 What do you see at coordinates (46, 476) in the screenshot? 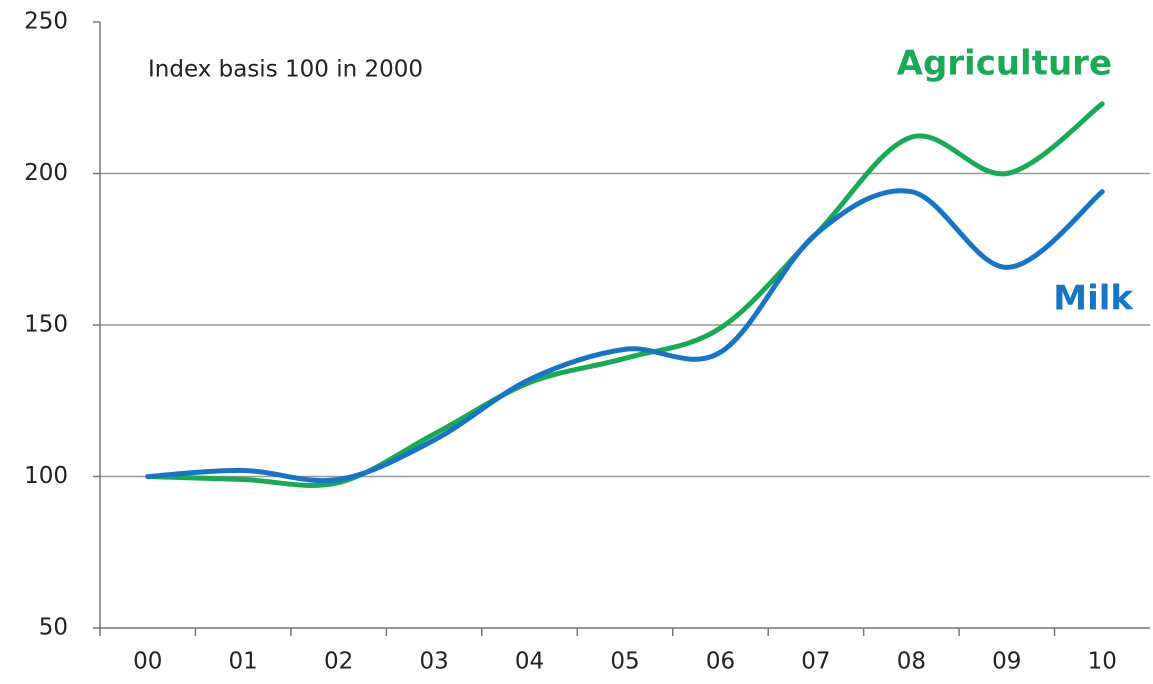
I see `y-tick-label: 100` at bounding box center [46, 476].